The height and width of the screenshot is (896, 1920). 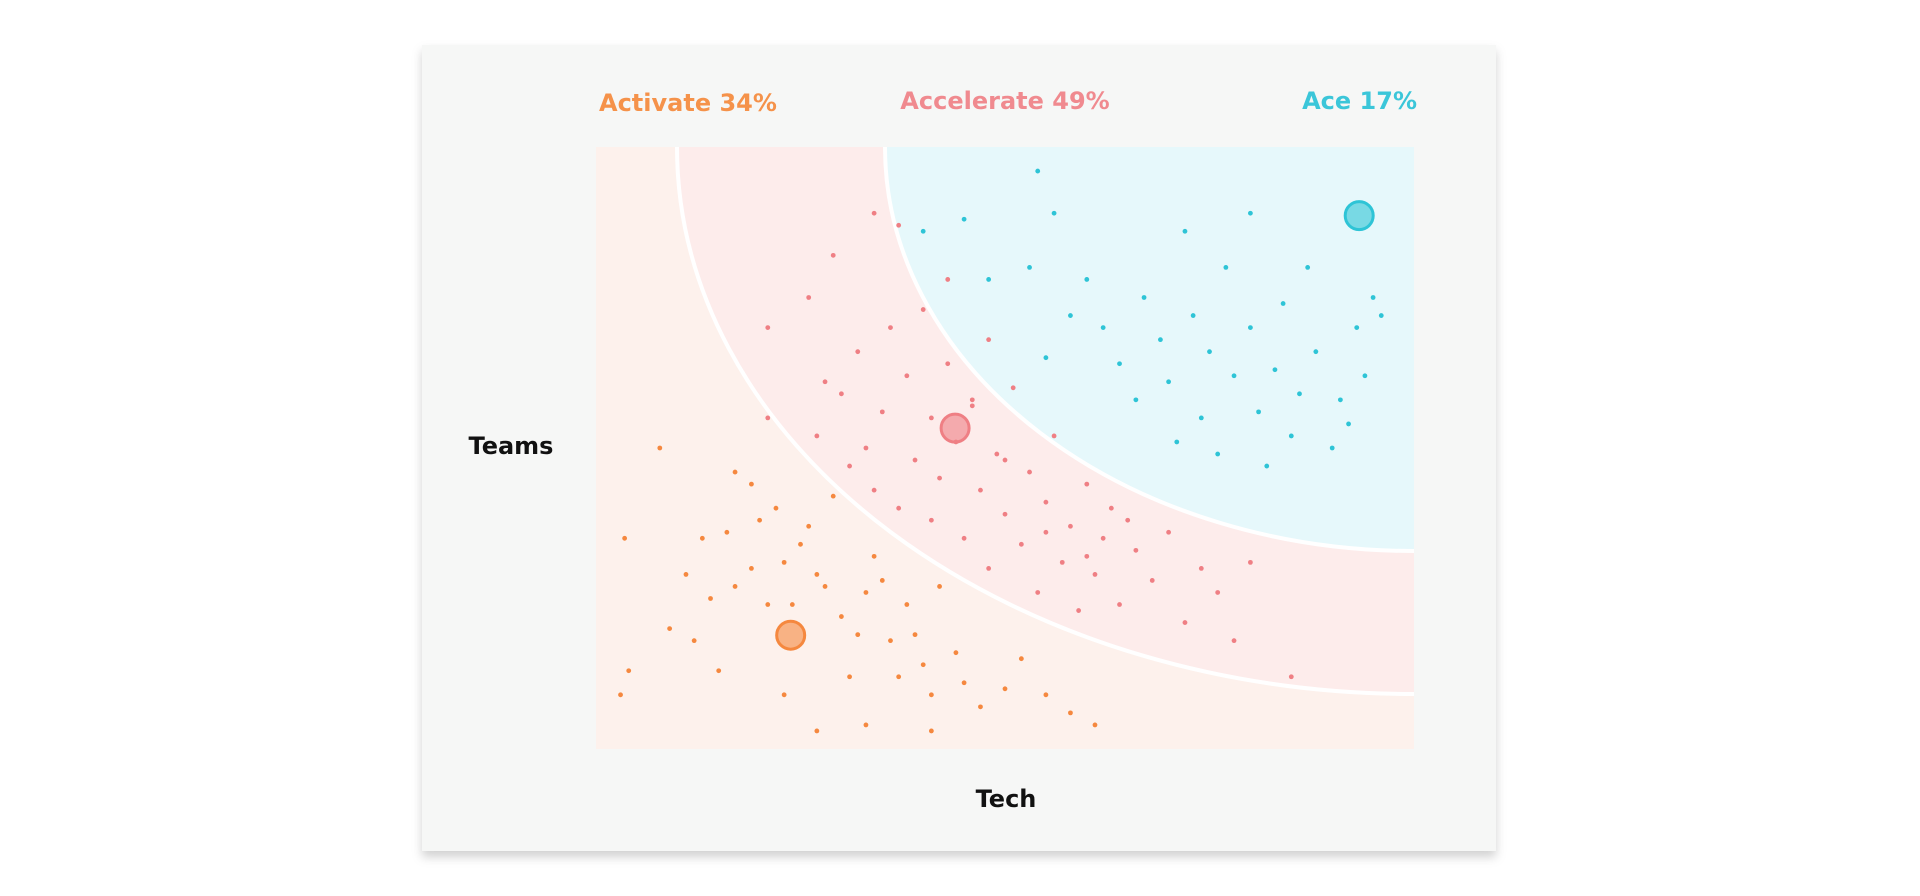 I want to click on segment-name: Activate, so click(x=655, y=103).